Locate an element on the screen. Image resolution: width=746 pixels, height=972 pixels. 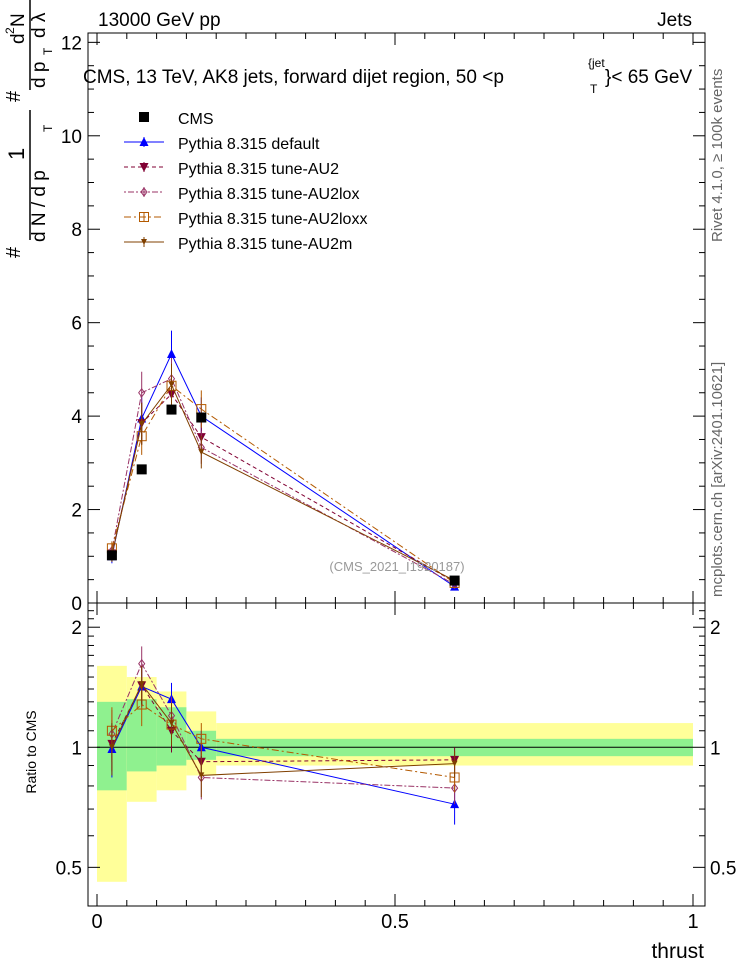
ratio-y-tick-label: 0.5 is located at coordinates (69, 868).